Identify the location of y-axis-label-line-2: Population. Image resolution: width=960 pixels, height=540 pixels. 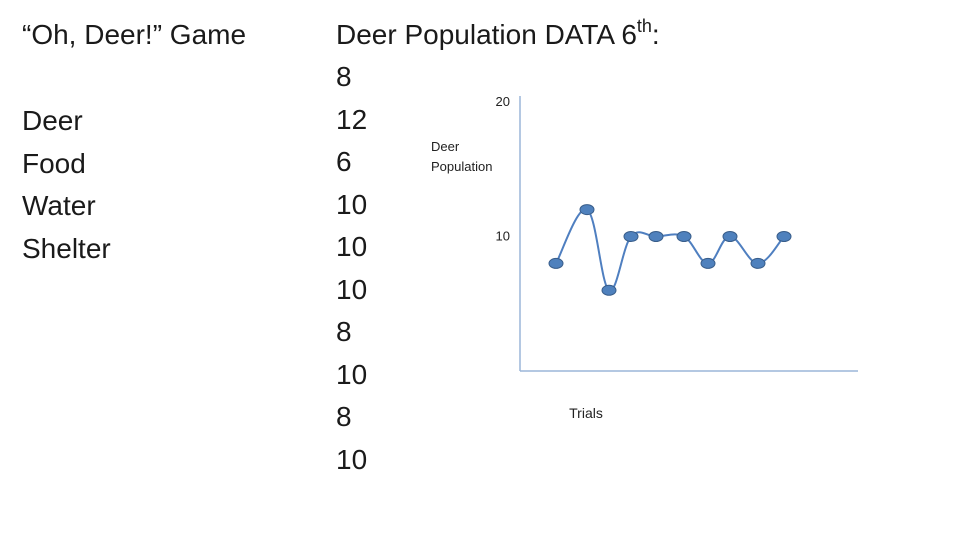
(461, 166).